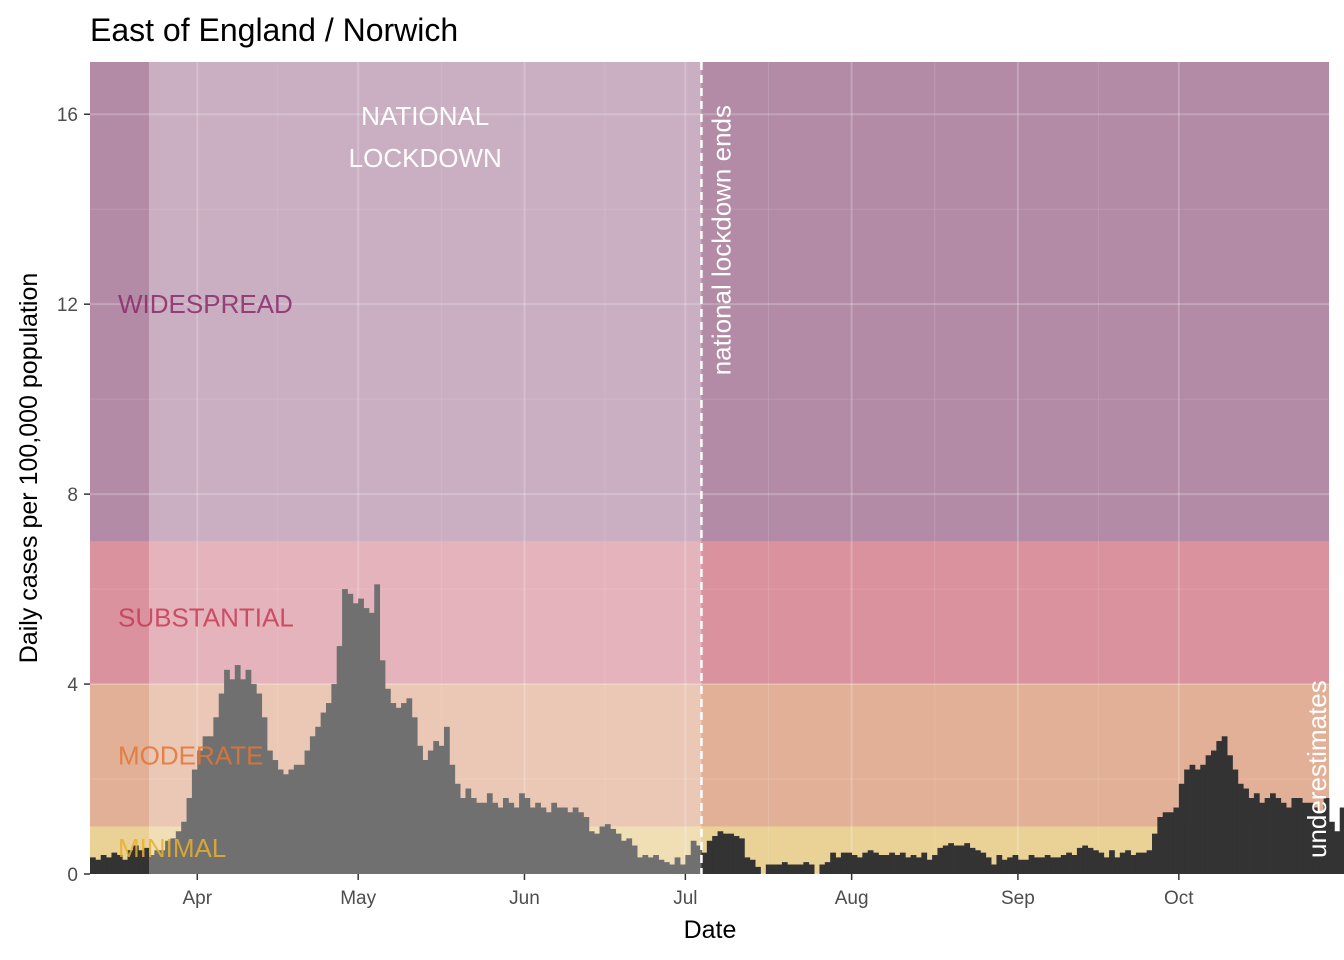 The image size is (1344, 960). I want to click on band-label-moderate: MODERATE, so click(190, 755).